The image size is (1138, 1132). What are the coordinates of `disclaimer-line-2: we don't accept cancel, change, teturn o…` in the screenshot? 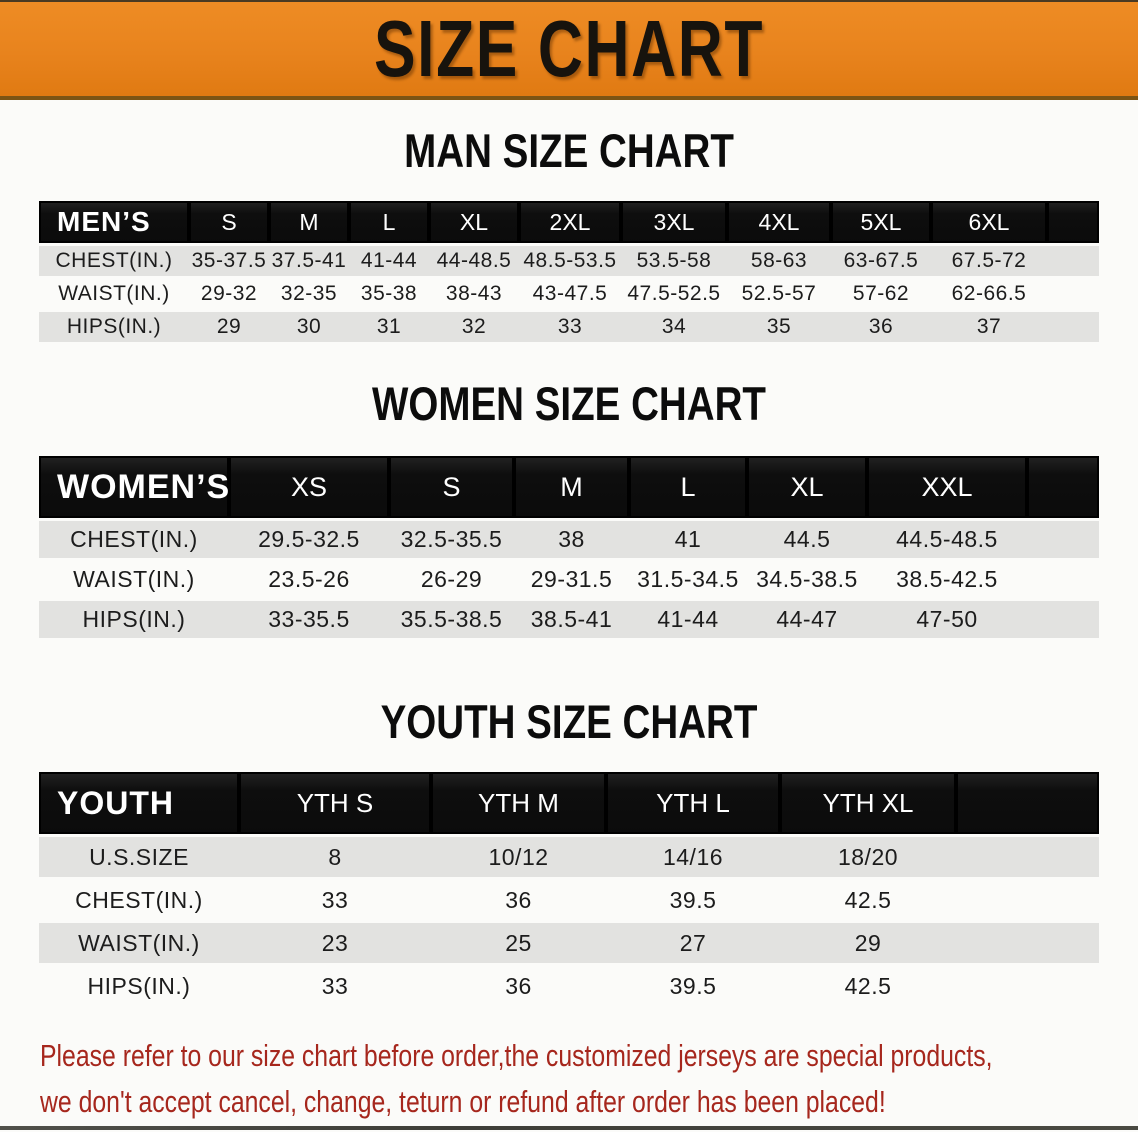 It's located at (463, 1101).